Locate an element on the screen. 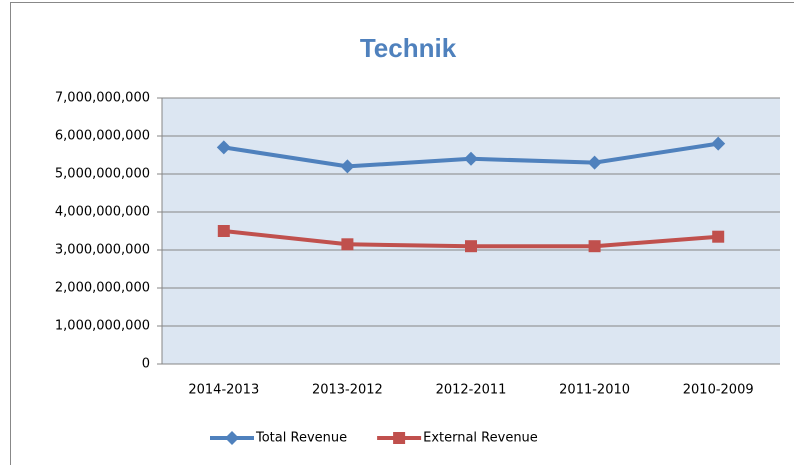 This screenshot has width=794, height=465. x-tick-label: 2014-2013 is located at coordinates (223, 390).